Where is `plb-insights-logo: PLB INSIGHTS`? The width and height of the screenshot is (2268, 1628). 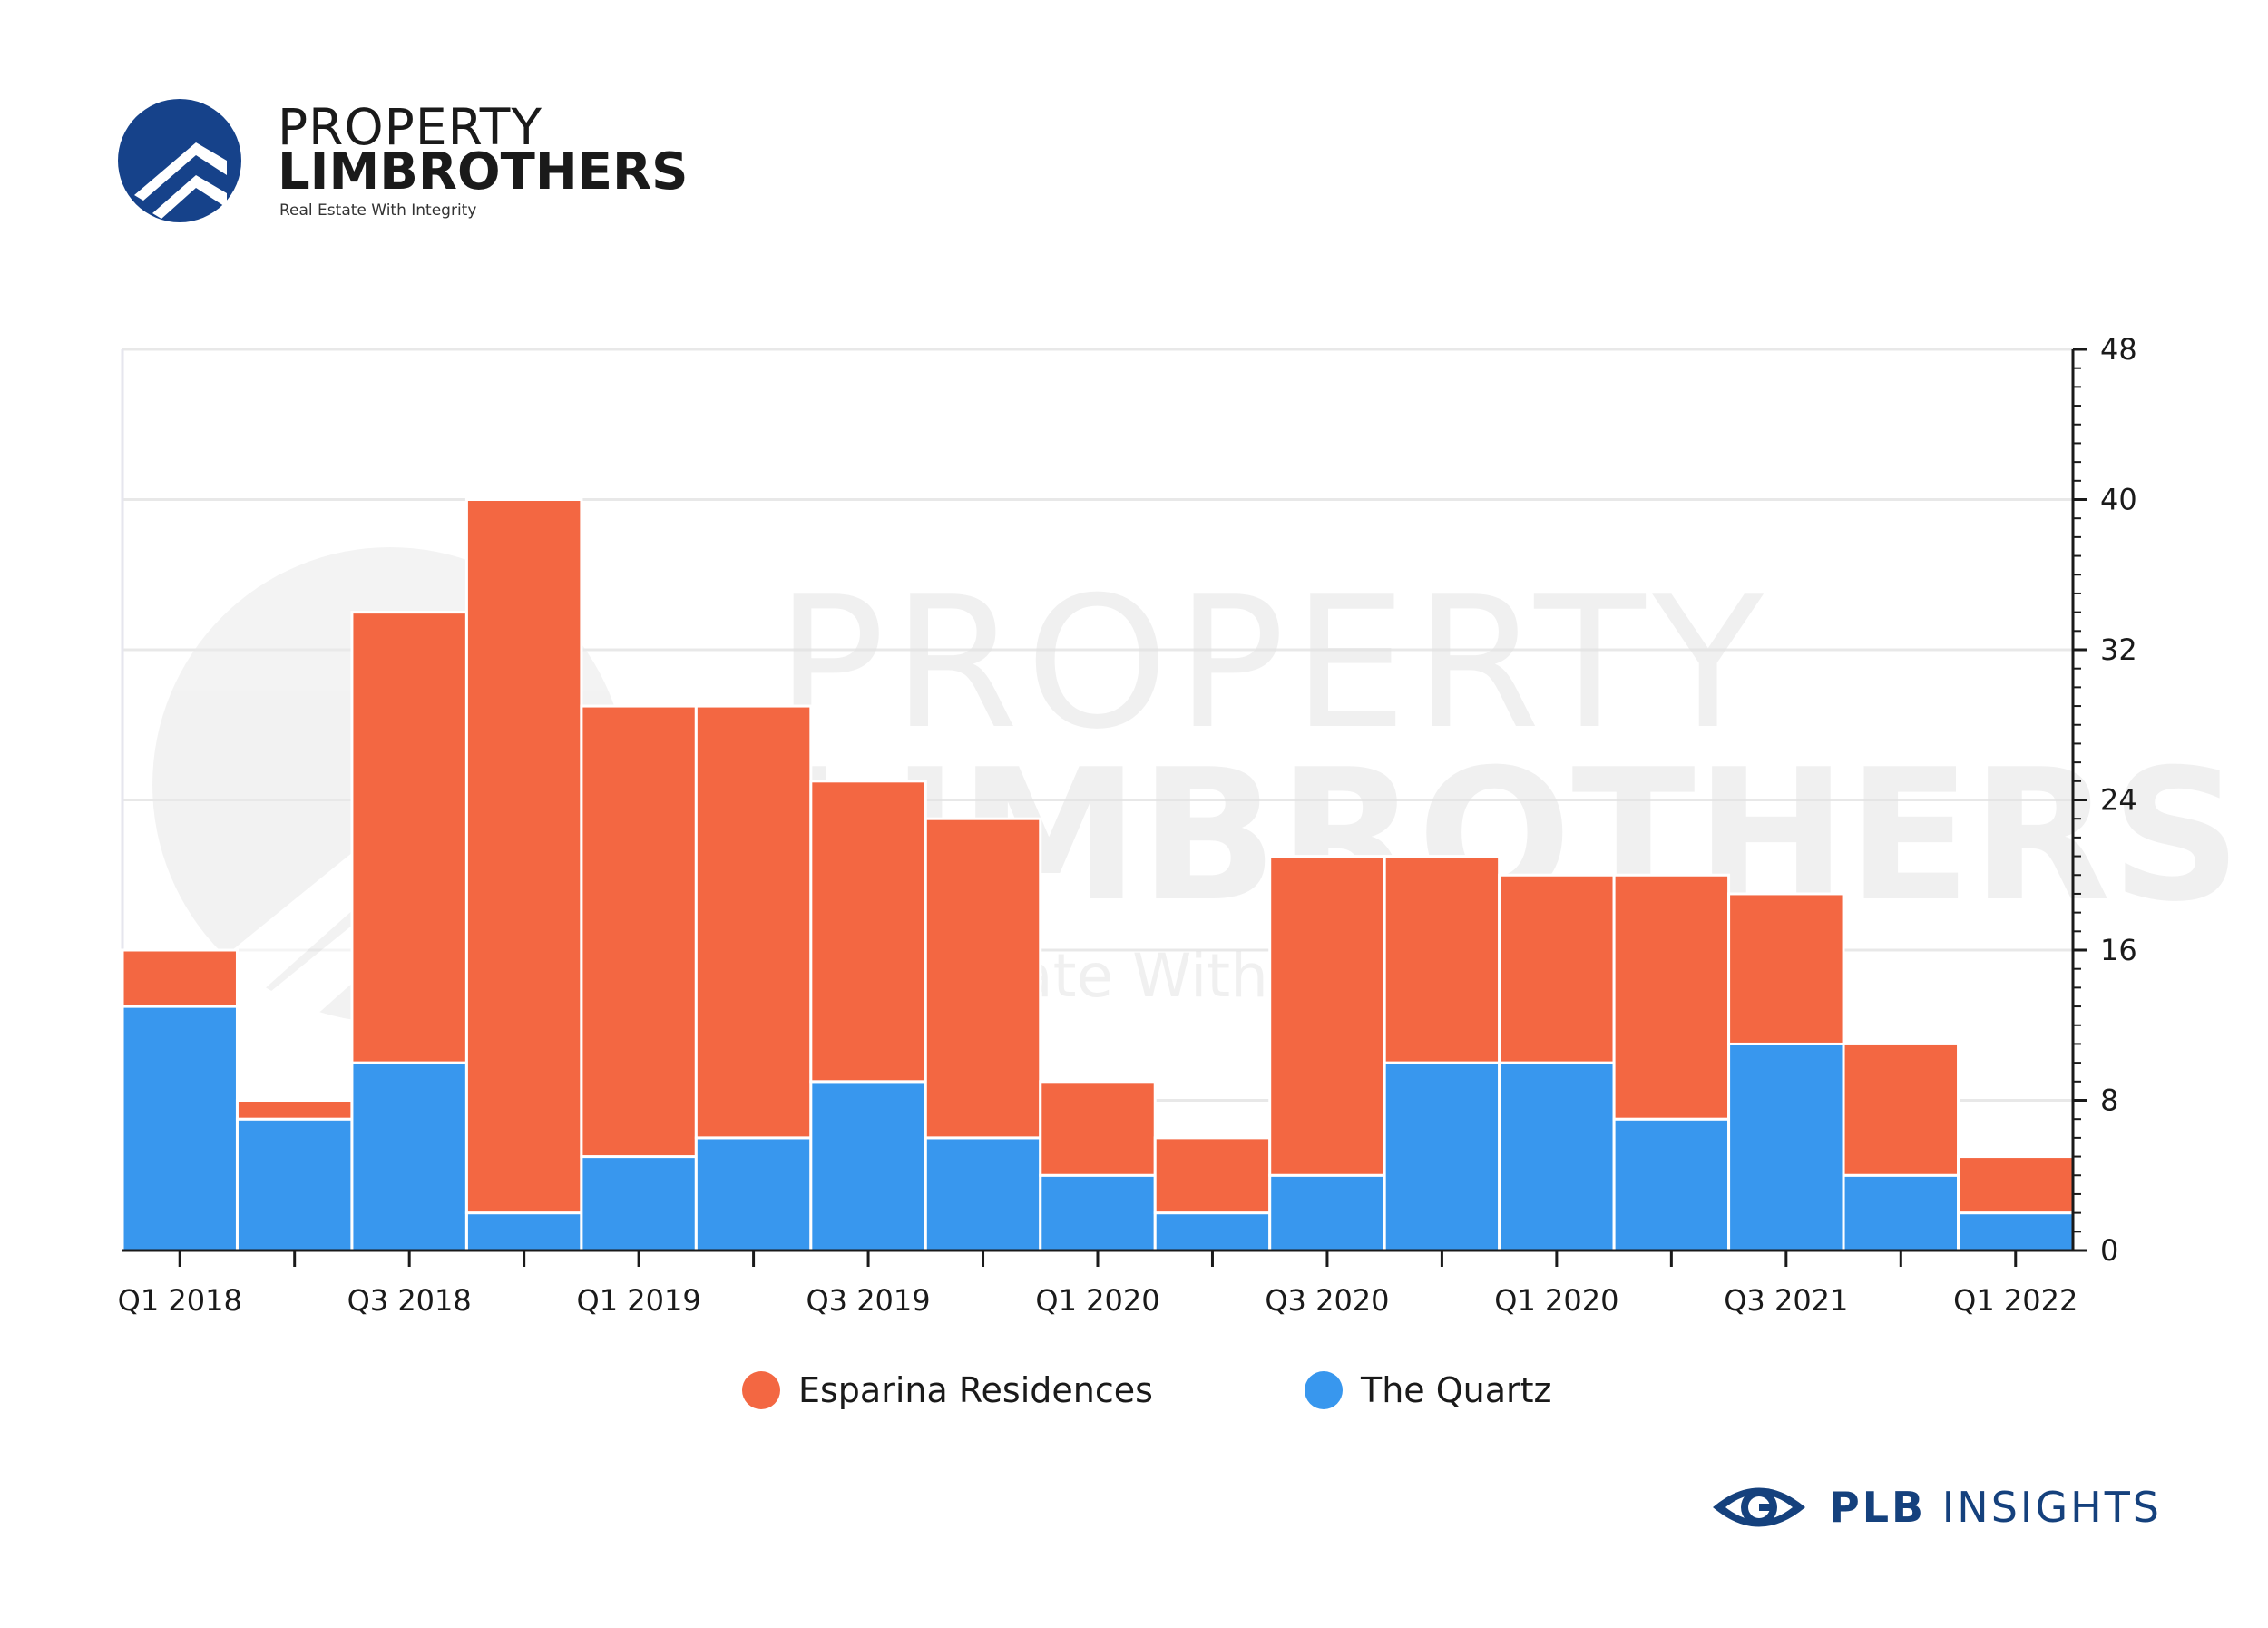 plb-insights-logo: PLB INSIGHTS is located at coordinates (1936, 1507).